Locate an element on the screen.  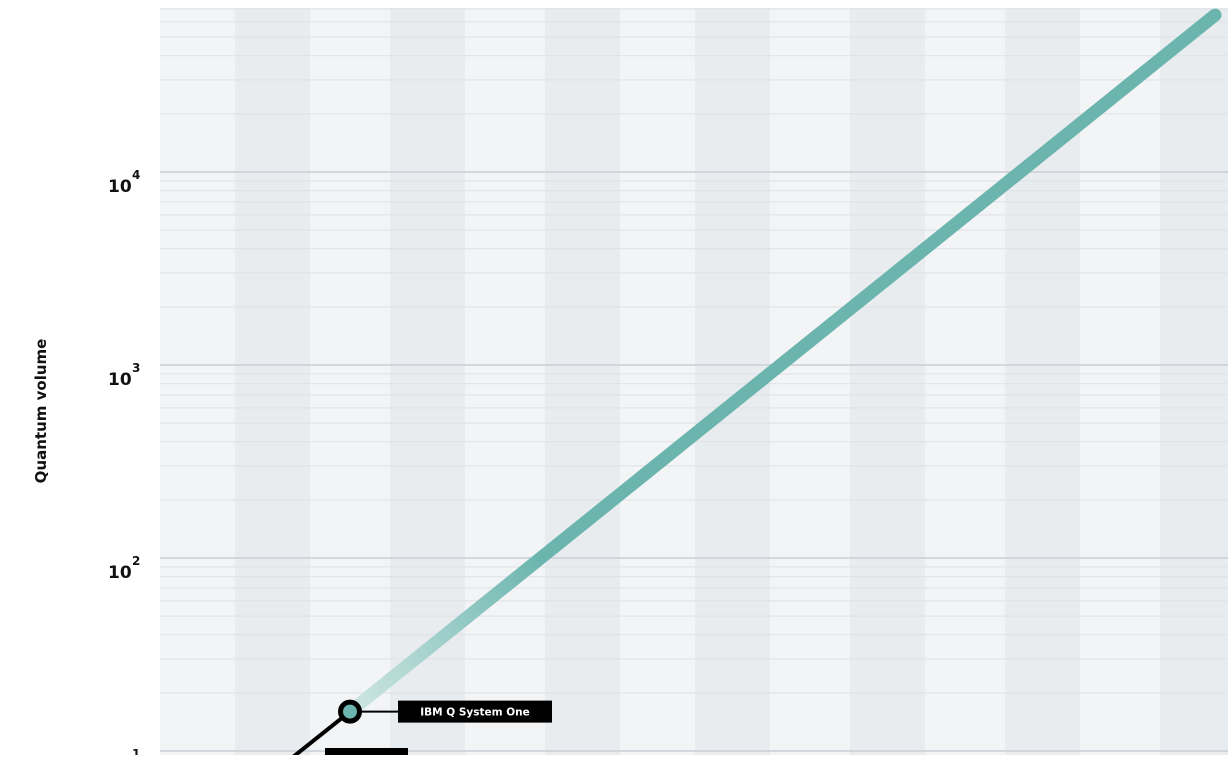
y-tick-label: 10³ is located at coordinates (124, 375).